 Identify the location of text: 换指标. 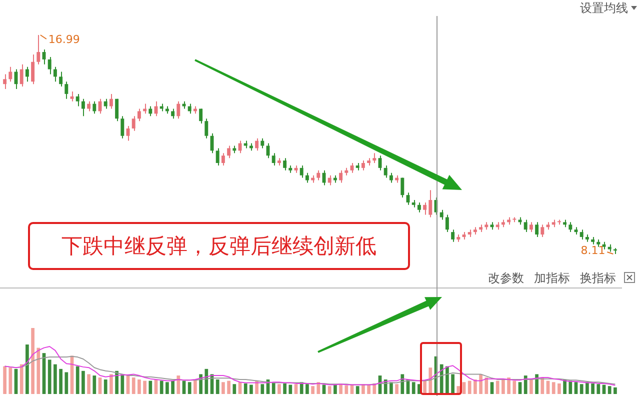
(598, 278).